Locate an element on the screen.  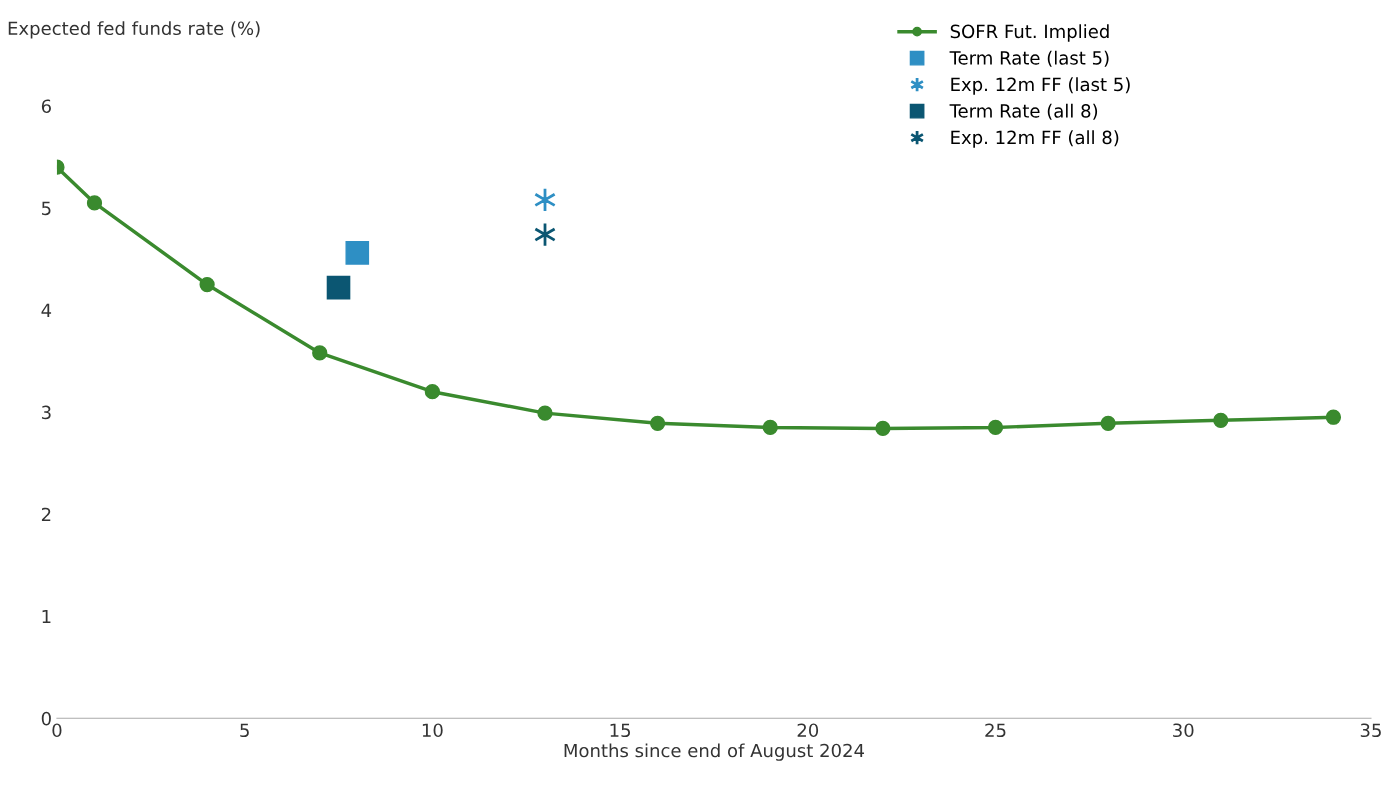
legend-label: Term Rate (all 8) is located at coordinates (1023, 111).